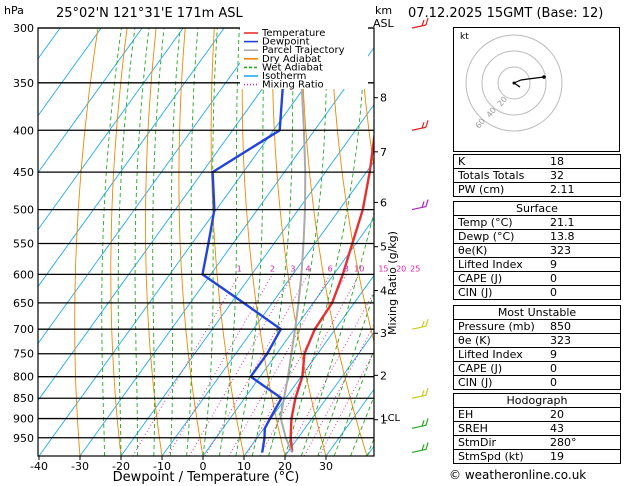 The height and width of the screenshot is (486, 629). Describe the element at coordinates (23, 329) in the screenshot. I see `pressure-tick-label: 700` at that location.